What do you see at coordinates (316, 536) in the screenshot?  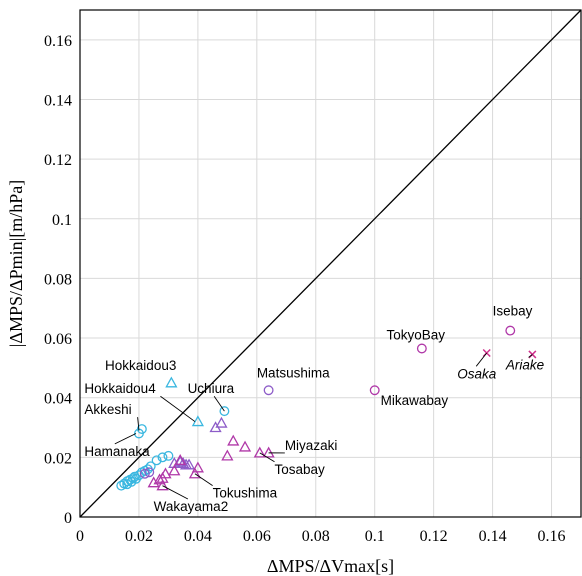 I see `x-tick-label: 0.08` at bounding box center [316, 536].